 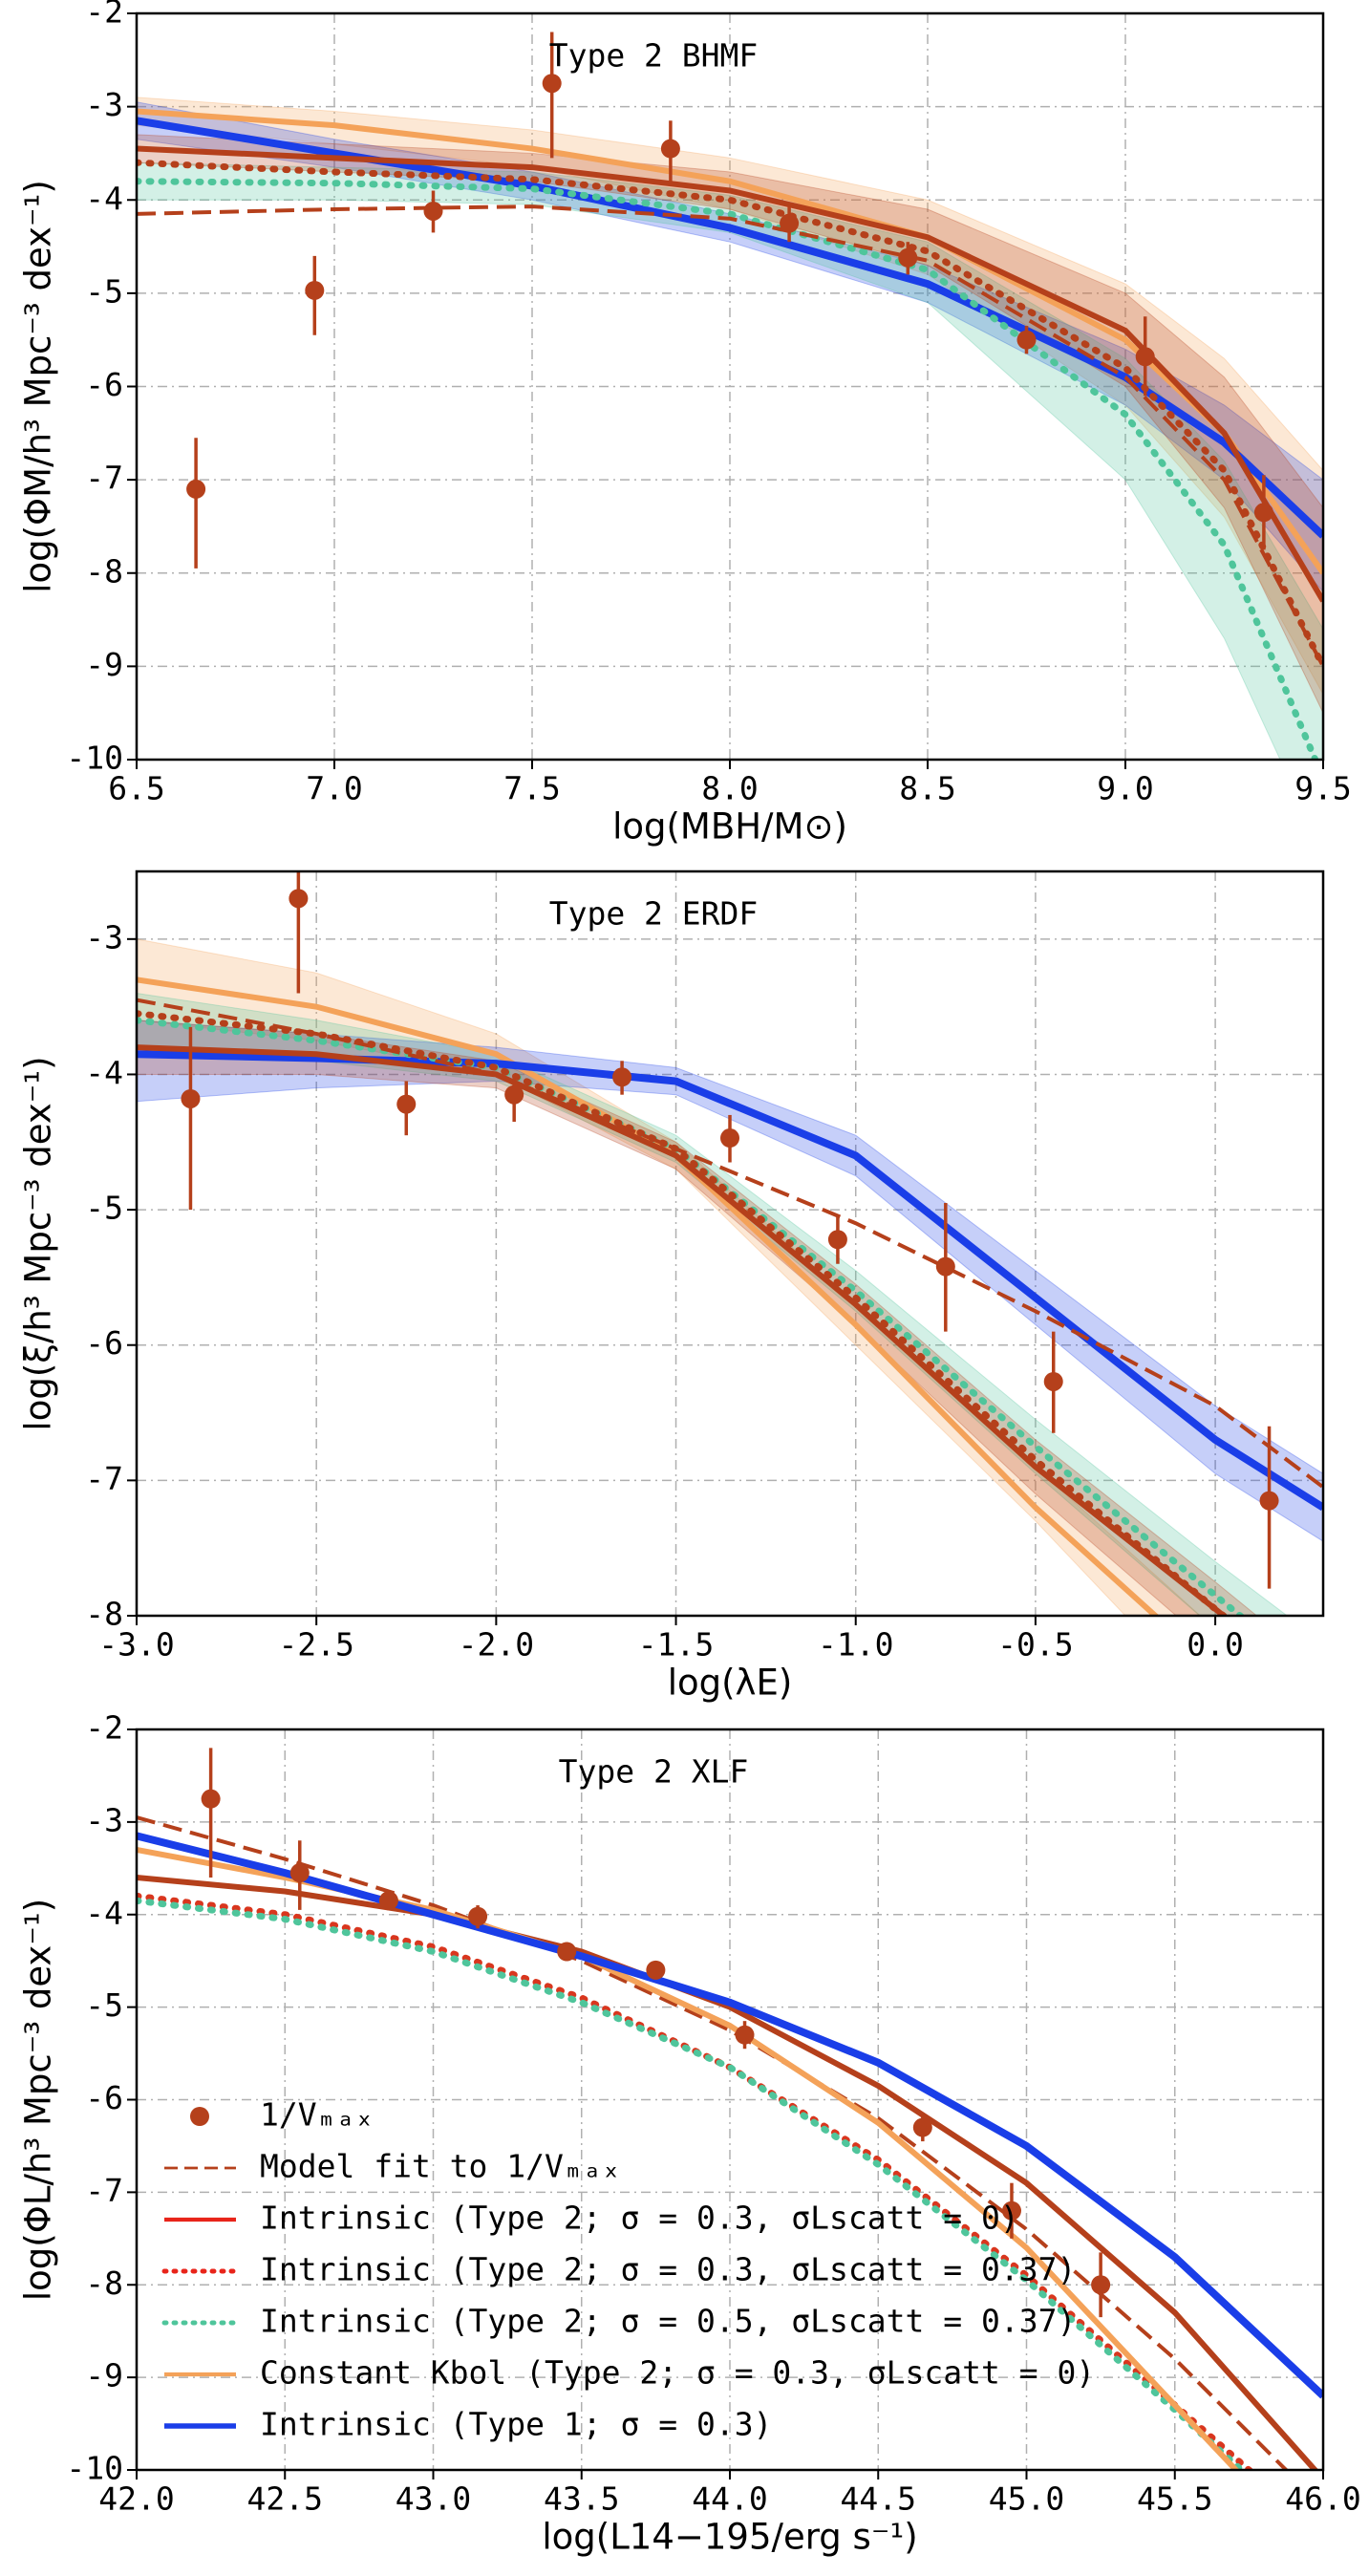 What do you see at coordinates (136, 2499) in the screenshot?
I see `x-tick-label: 42.0` at bounding box center [136, 2499].